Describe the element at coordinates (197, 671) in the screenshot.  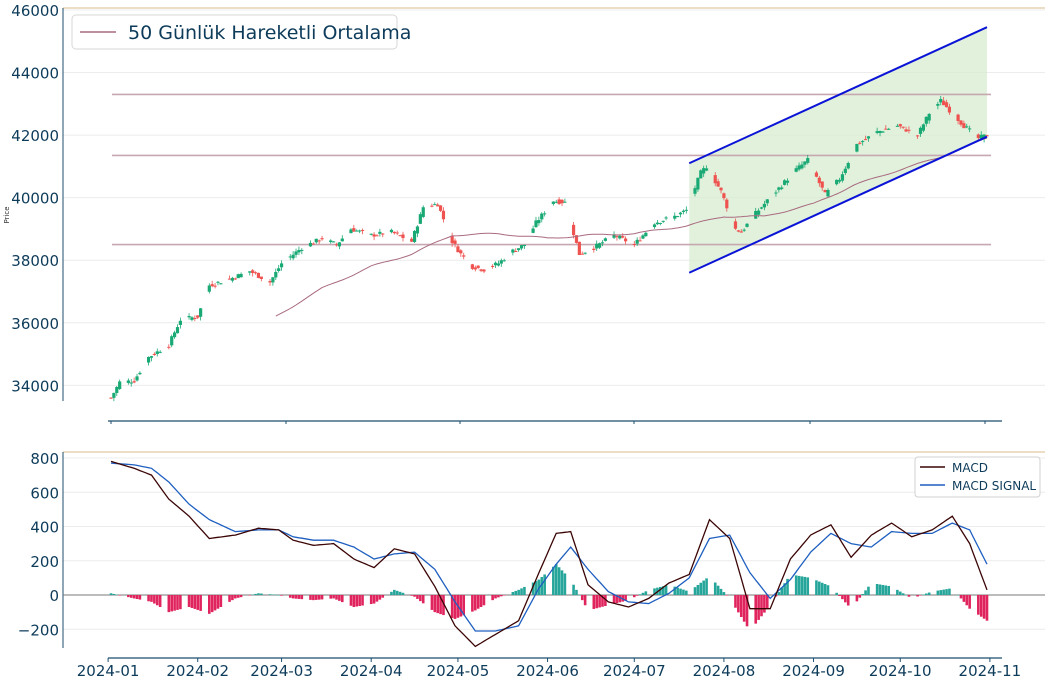
I see `x-tick-label: 2024-02` at that location.